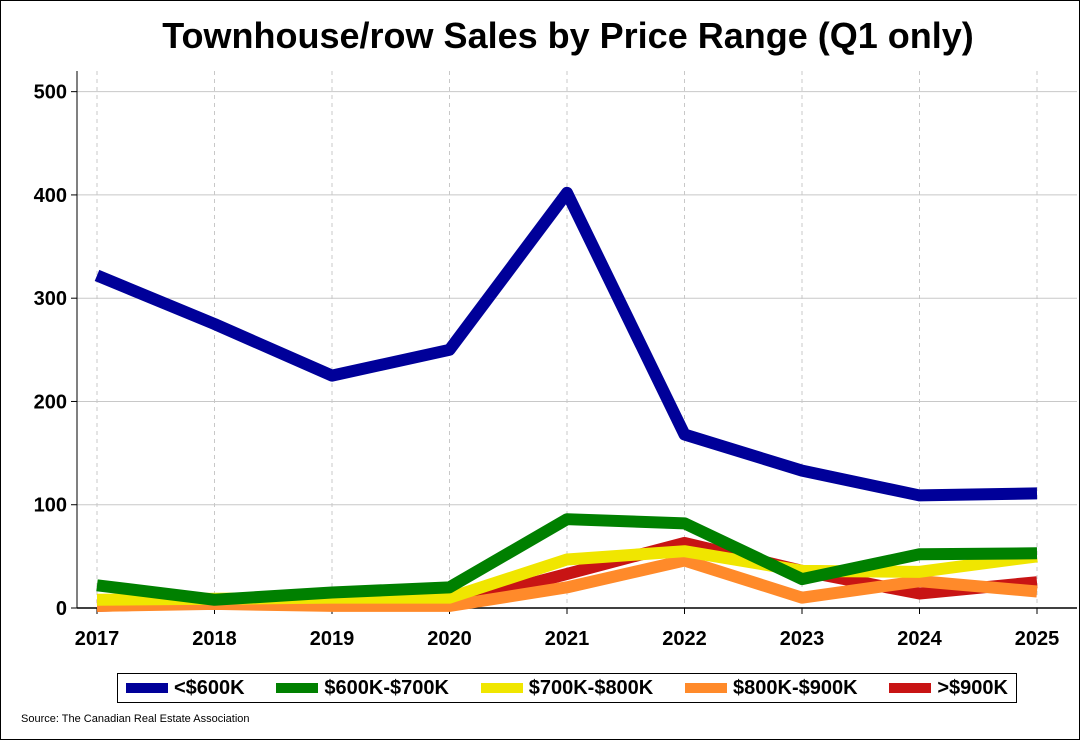 The height and width of the screenshot is (740, 1080). I want to click on y-tick-label: 200, so click(50, 402).